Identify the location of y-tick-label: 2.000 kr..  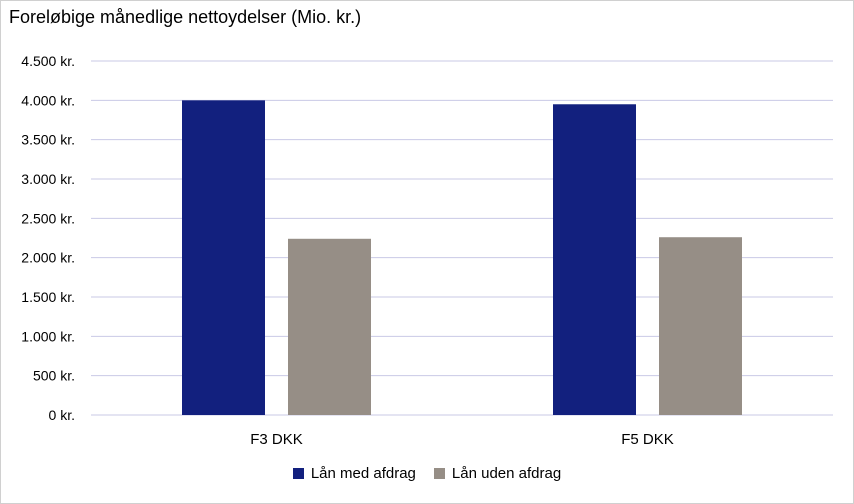
(48, 258).